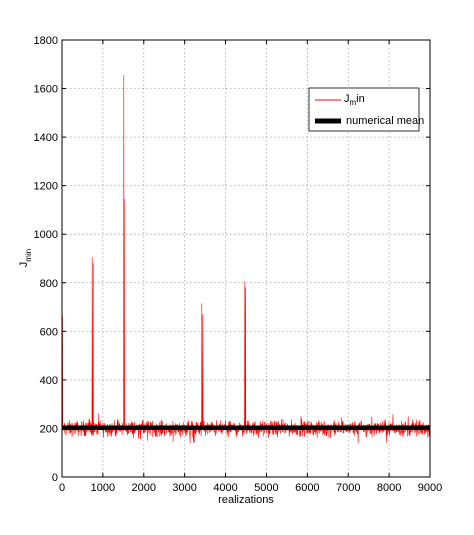 This screenshot has width=474, height=535. What do you see at coordinates (348, 488) in the screenshot?
I see `x-tick-label: 7000` at bounding box center [348, 488].